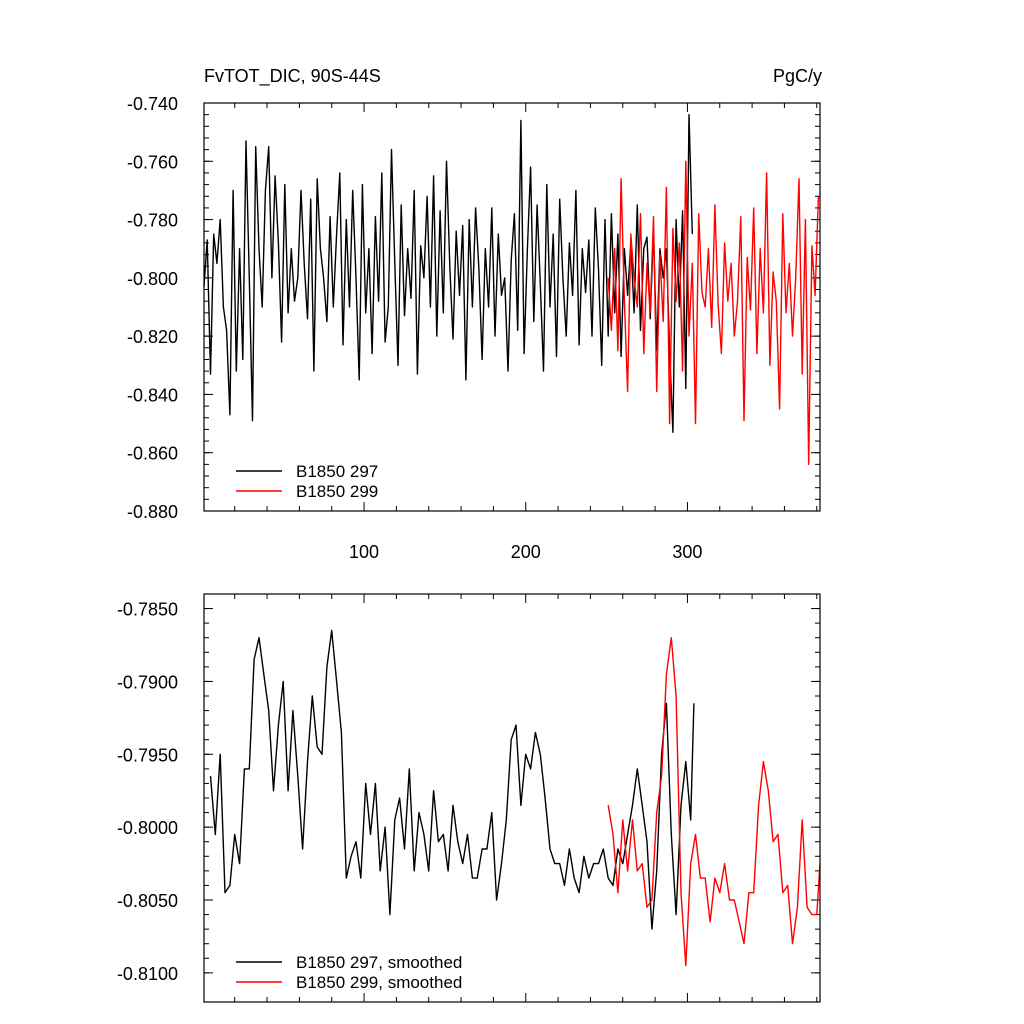 The height and width of the screenshot is (1024, 1024). What do you see at coordinates (147, 974) in the screenshot?
I see `y-tick-label: -0.8100` at bounding box center [147, 974].